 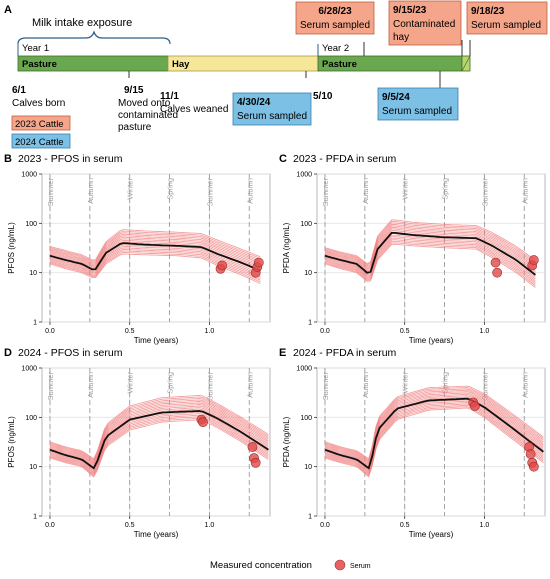 What do you see at coordinates (39, 64) in the screenshot?
I see `segment-label-pasture-1: Pasture` at bounding box center [39, 64].